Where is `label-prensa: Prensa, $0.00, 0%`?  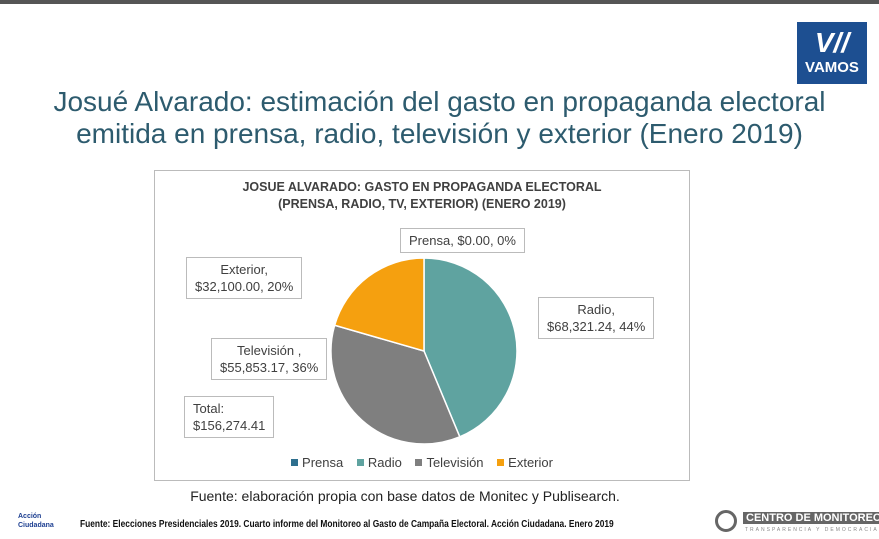 label-prensa: Prensa, $0.00, 0% is located at coordinates (462, 240).